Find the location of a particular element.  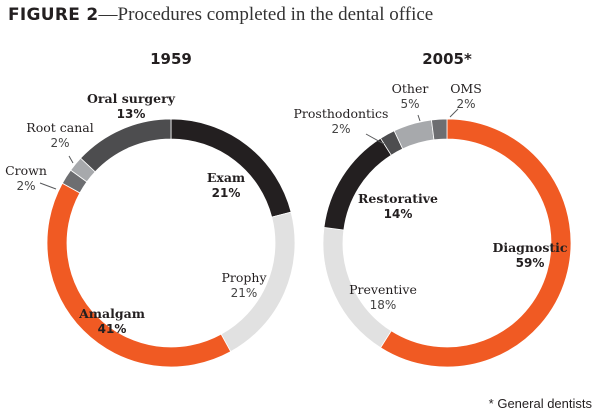

slice-value-other: 5% is located at coordinates (409, 104).